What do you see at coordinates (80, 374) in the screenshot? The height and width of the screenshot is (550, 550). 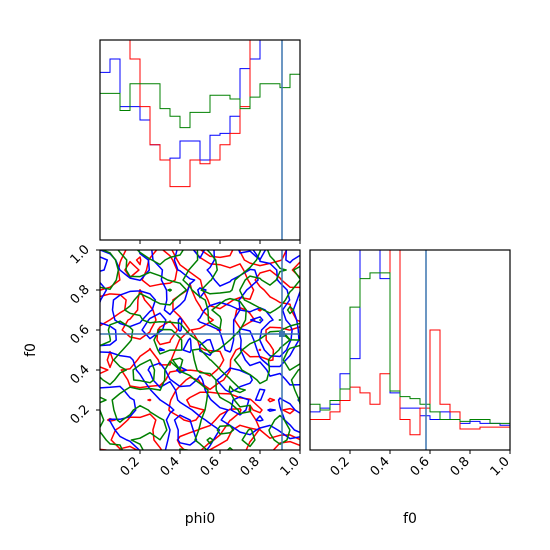 I see `contour-y-tick-label: 0.4` at bounding box center [80, 374].